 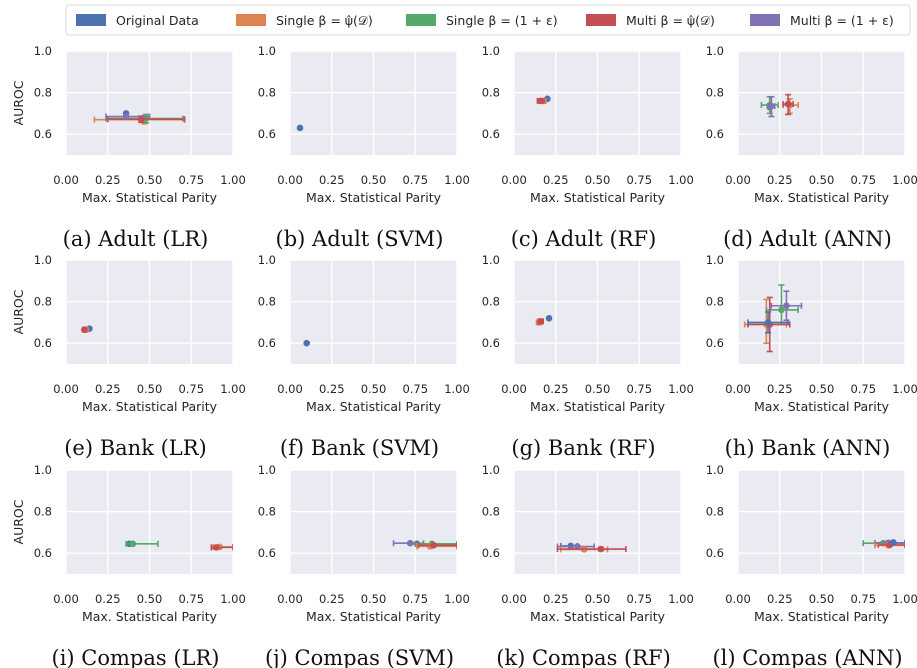 What do you see at coordinates (842, 20) in the screenshot?
I see `legend-label: Multi β = (1 + ε)` at bounding box center [842, 20].